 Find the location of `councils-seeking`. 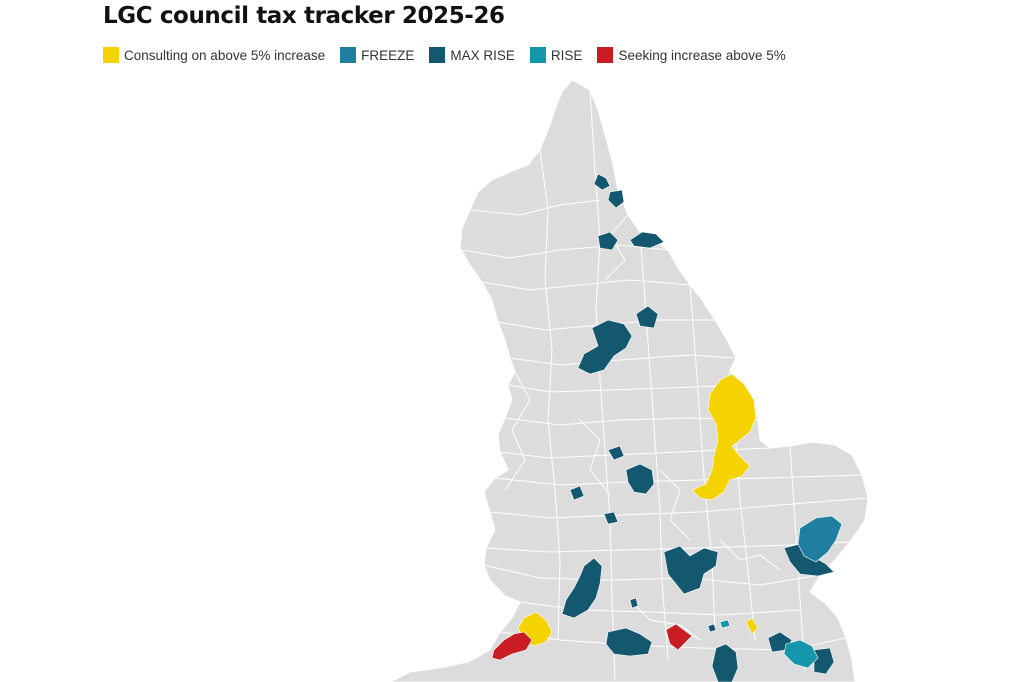

councils-seeking is located at coordinates (592, 642).